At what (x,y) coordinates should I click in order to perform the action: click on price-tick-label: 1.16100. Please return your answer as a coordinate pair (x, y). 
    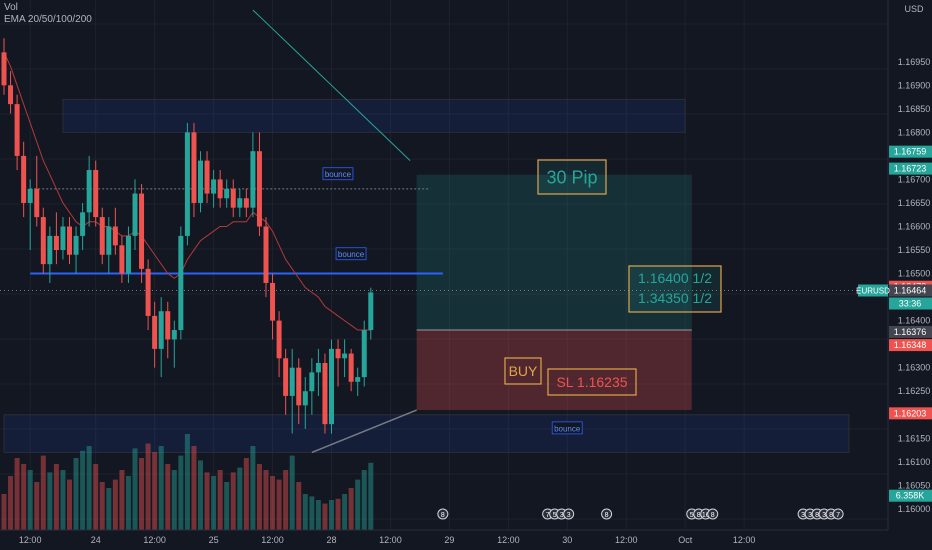
    Looking at the image, I should click on (914, 462).